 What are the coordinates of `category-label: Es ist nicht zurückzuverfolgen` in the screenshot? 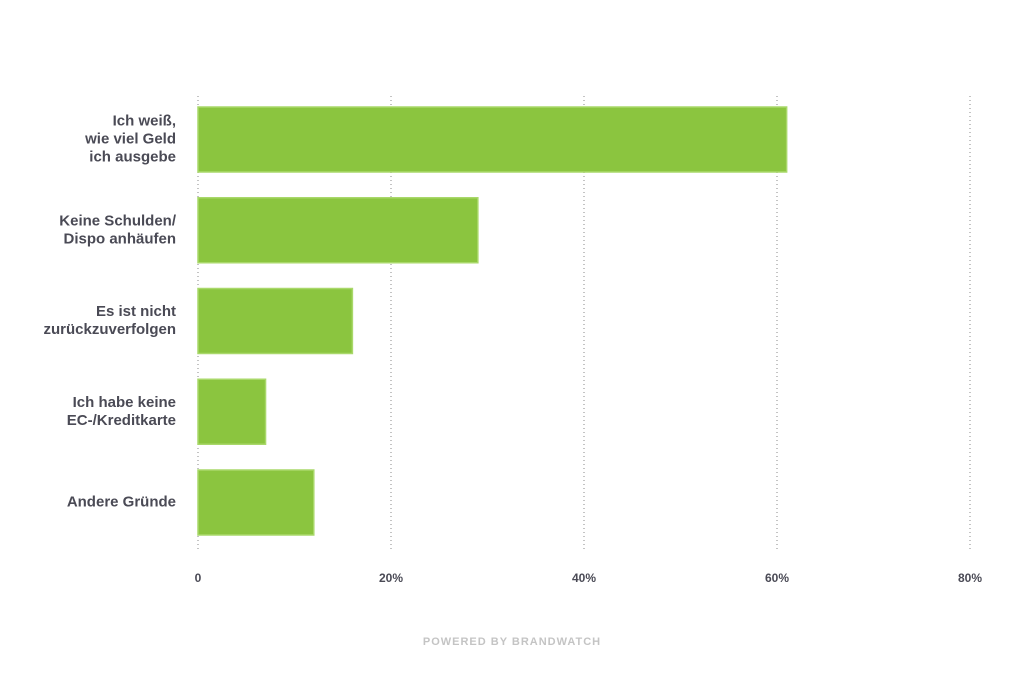 It's located at (109, 320).